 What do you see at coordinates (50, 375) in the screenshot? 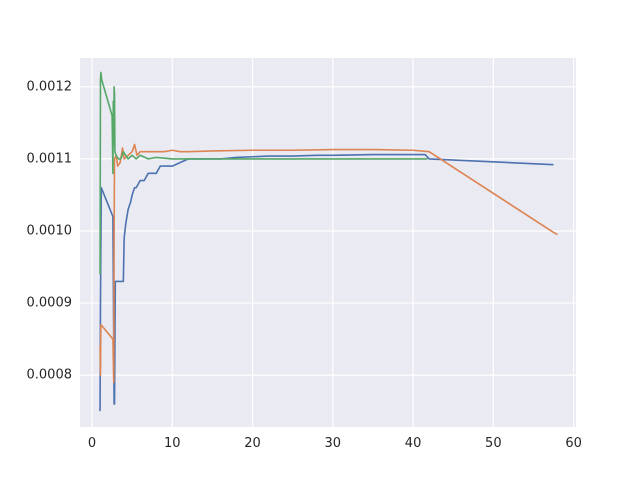
I see `y-tick-label: 0.0008` at bounding box center [50, 375].